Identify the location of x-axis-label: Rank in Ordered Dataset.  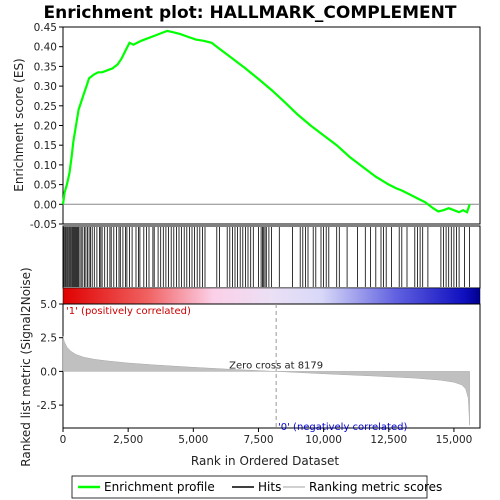
(265, 461).